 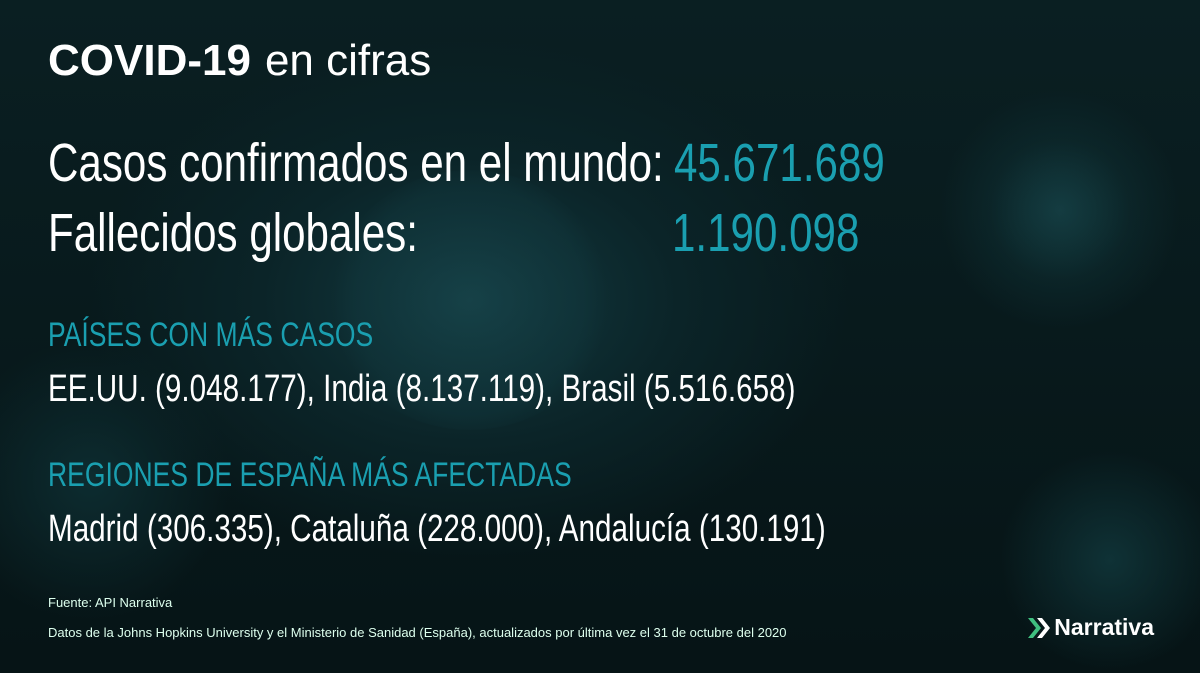 What do you see at coordinates (1060, 210) in the screenshot?
I see `virus-illustration-small` at bounding box center [1060, 210].